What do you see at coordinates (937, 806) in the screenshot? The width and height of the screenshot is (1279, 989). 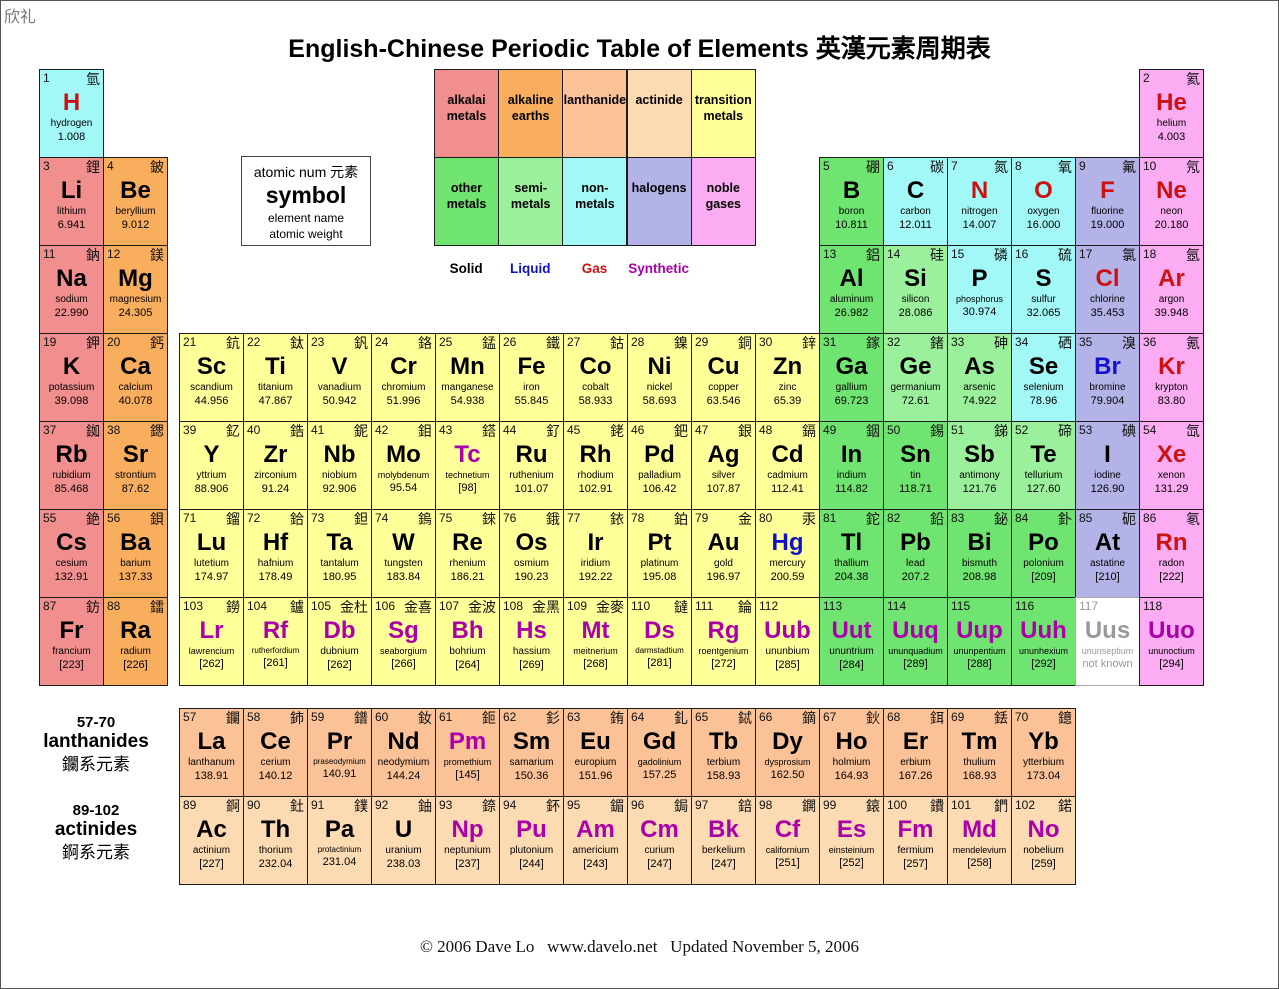 I see `chinese-name: 鐨` at bounding box center [937, 806].